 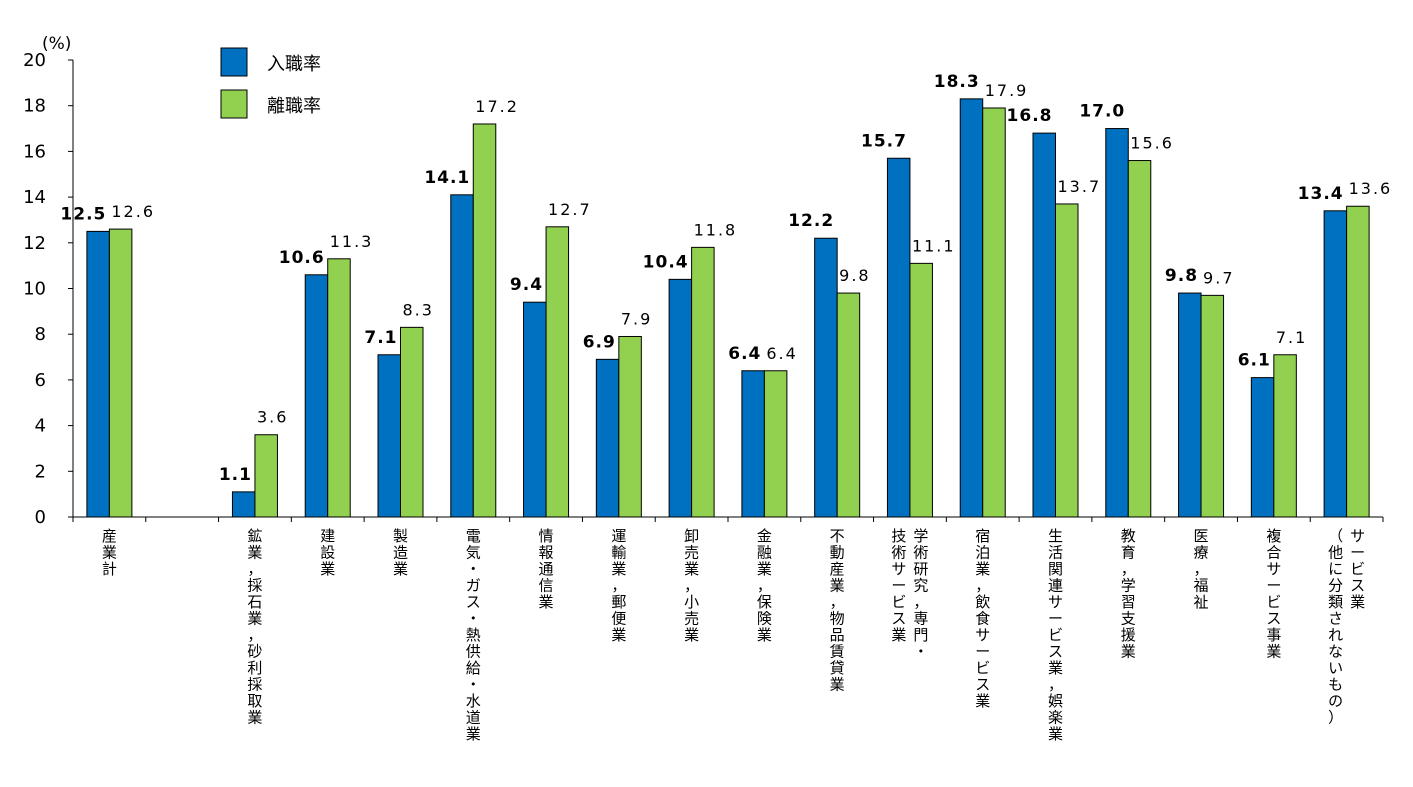 What do you see at coordinates (837, 619) in the screenshot?
I see `category-label-char: 物` at bounding box center [837, 619].